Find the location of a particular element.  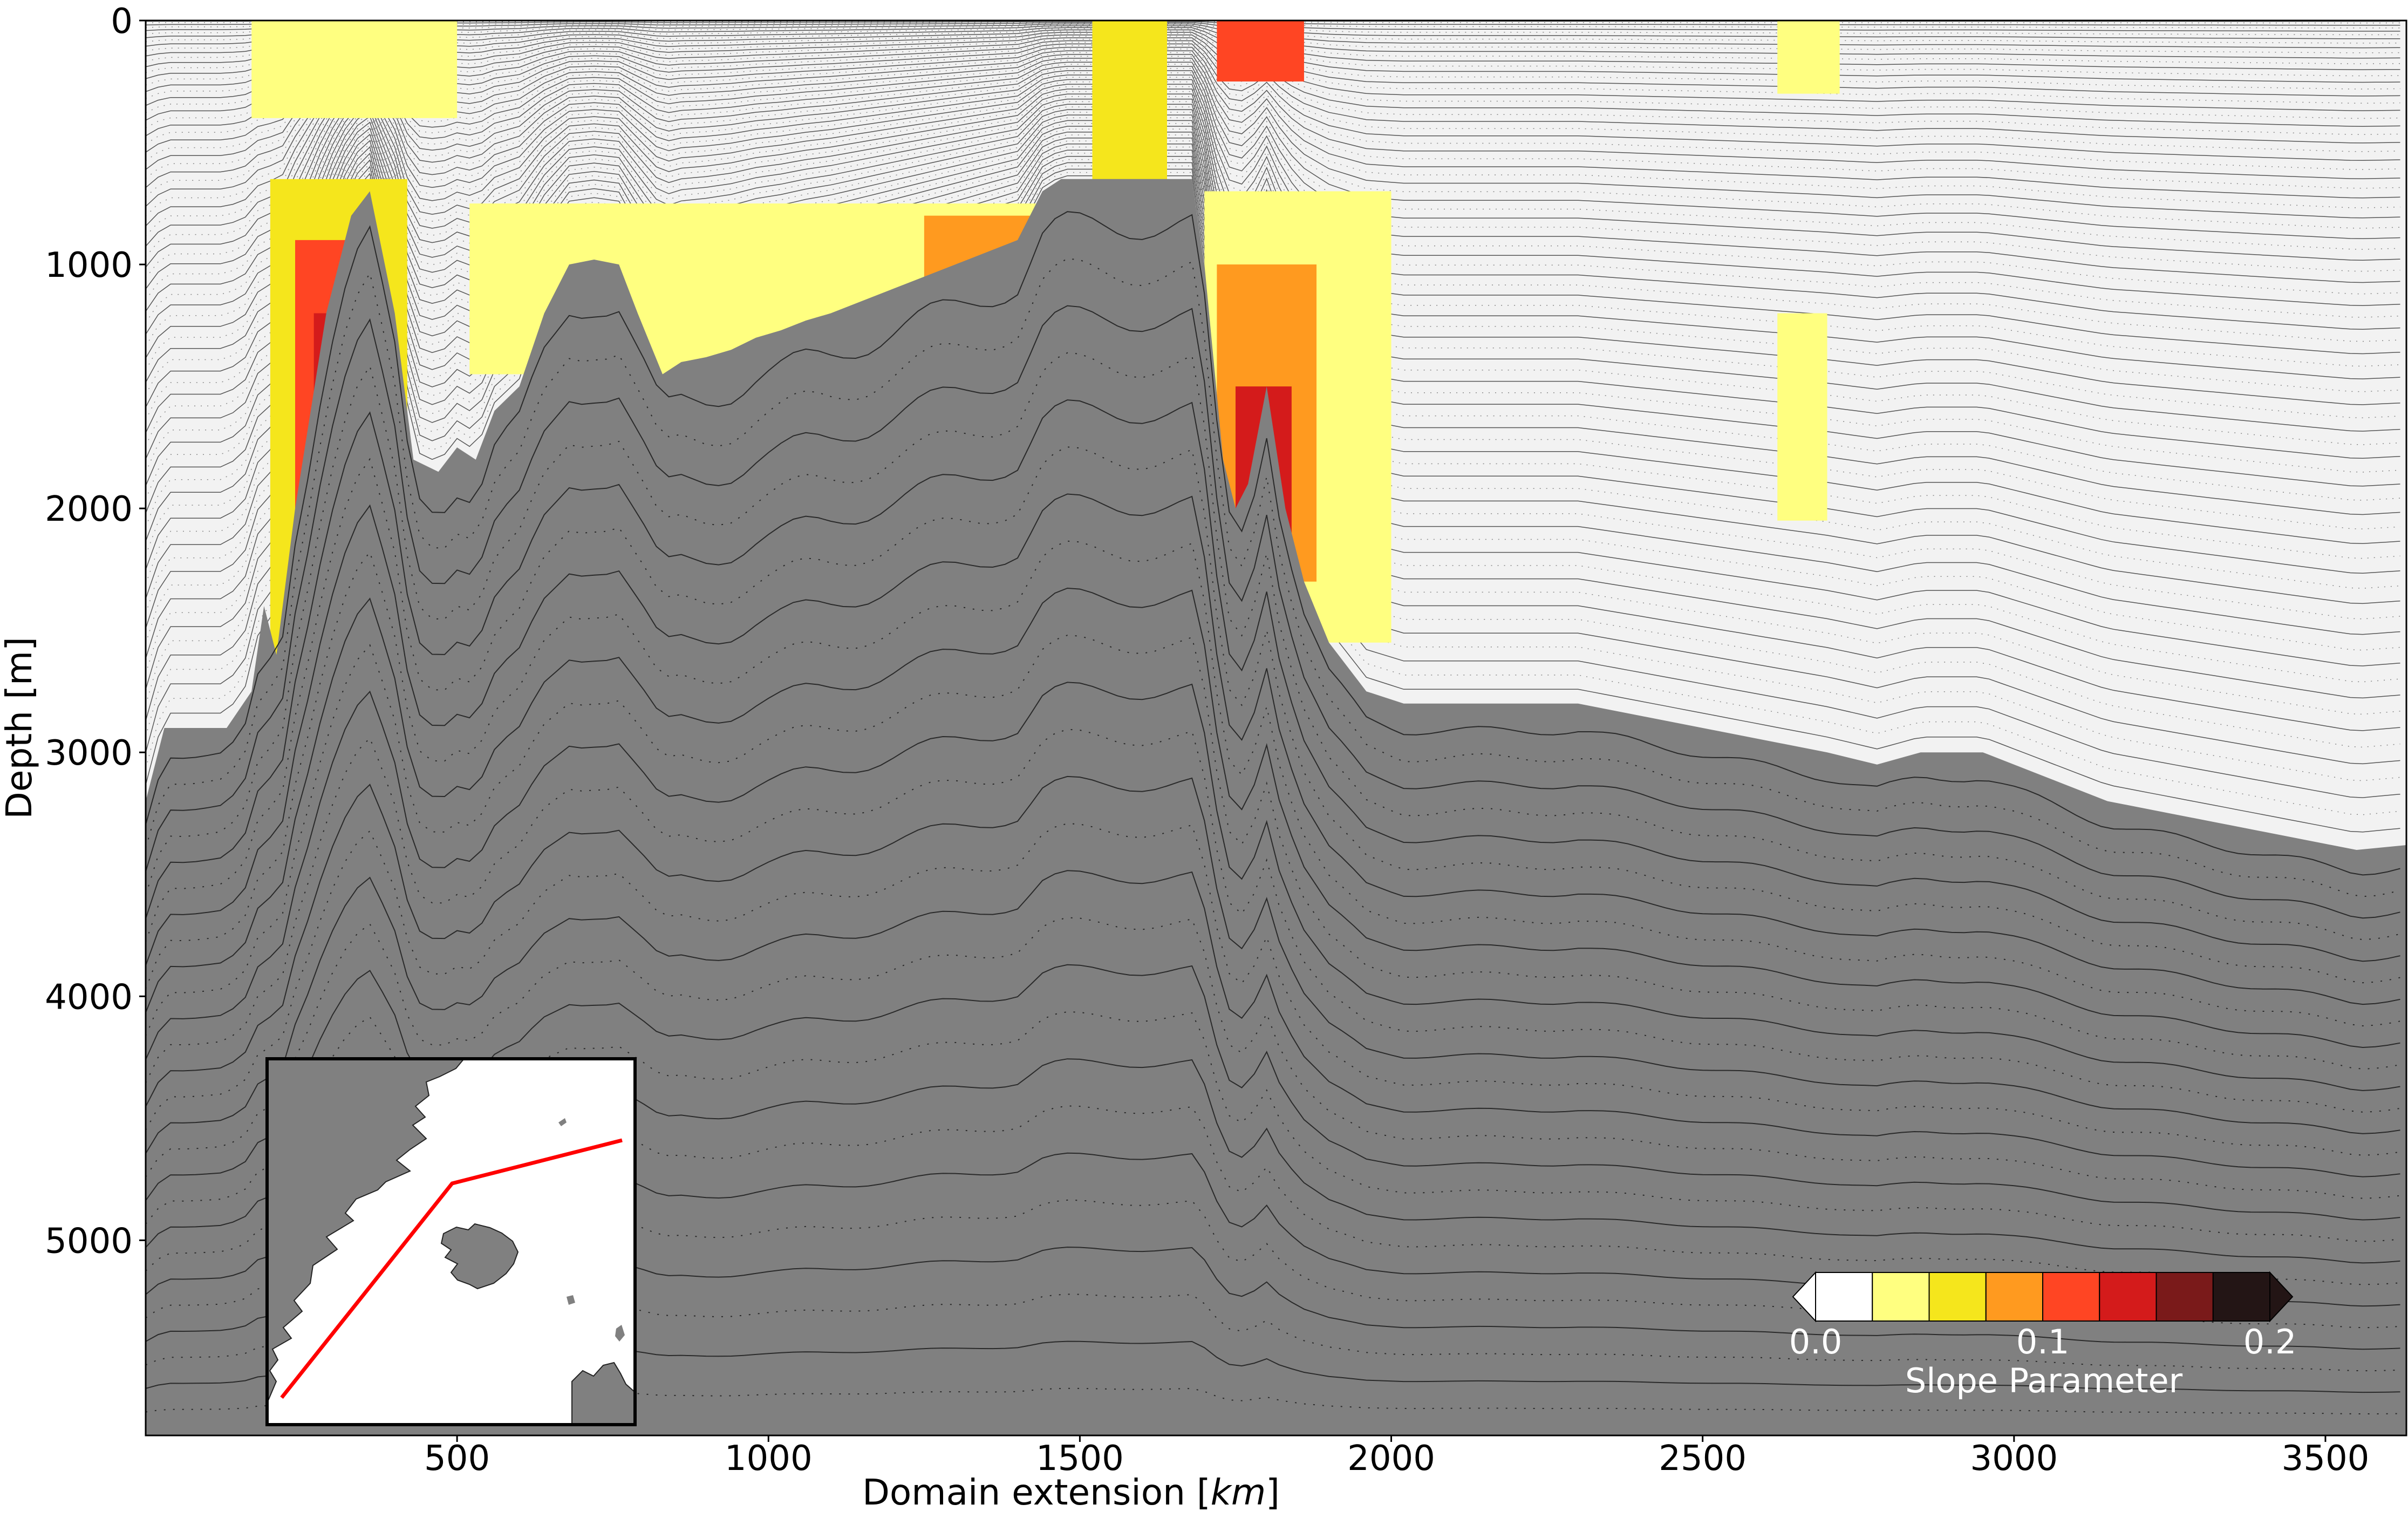

colorbar-ticks: 0.0 0.1 0.2 is located at coordinates (2043, 1342).